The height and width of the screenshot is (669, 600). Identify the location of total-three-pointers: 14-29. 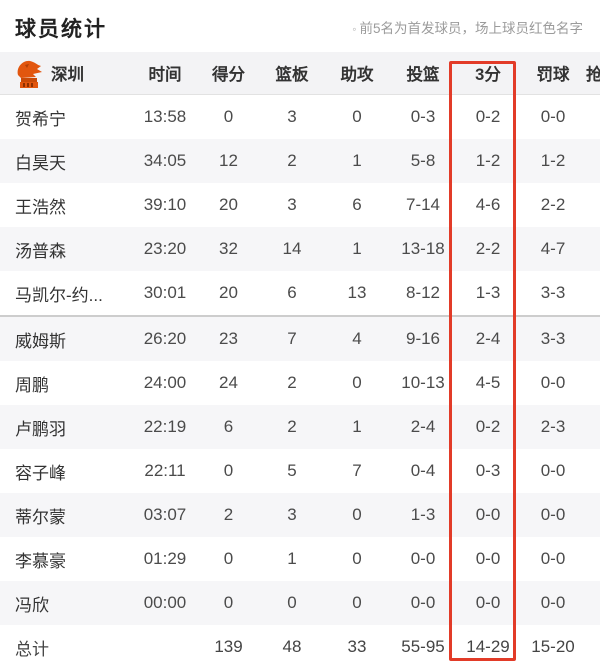
(488, 646).